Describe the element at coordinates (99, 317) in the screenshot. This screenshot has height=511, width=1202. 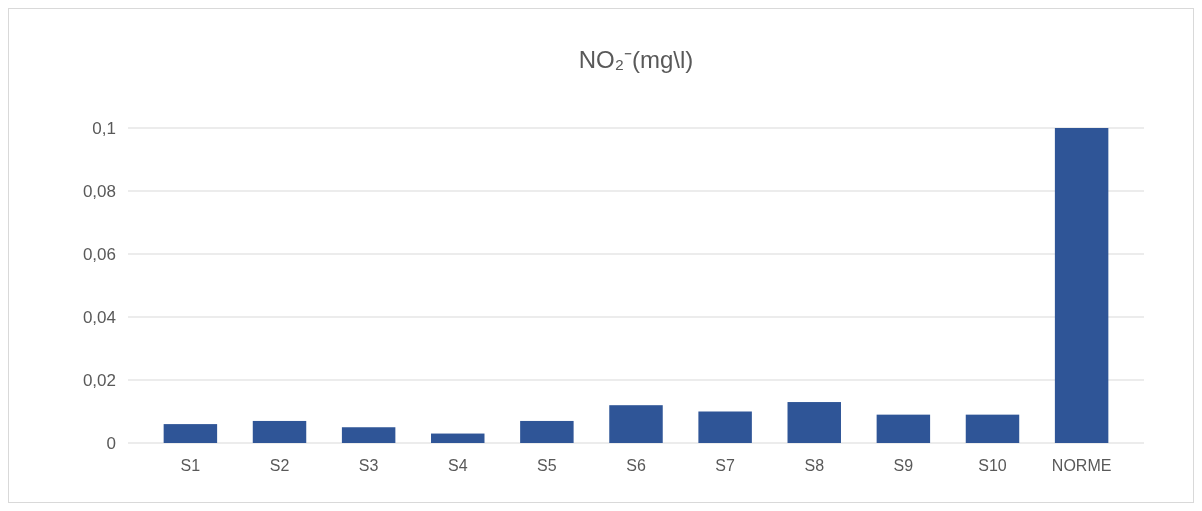
I see `y-tick-label: 0,04` at that location.